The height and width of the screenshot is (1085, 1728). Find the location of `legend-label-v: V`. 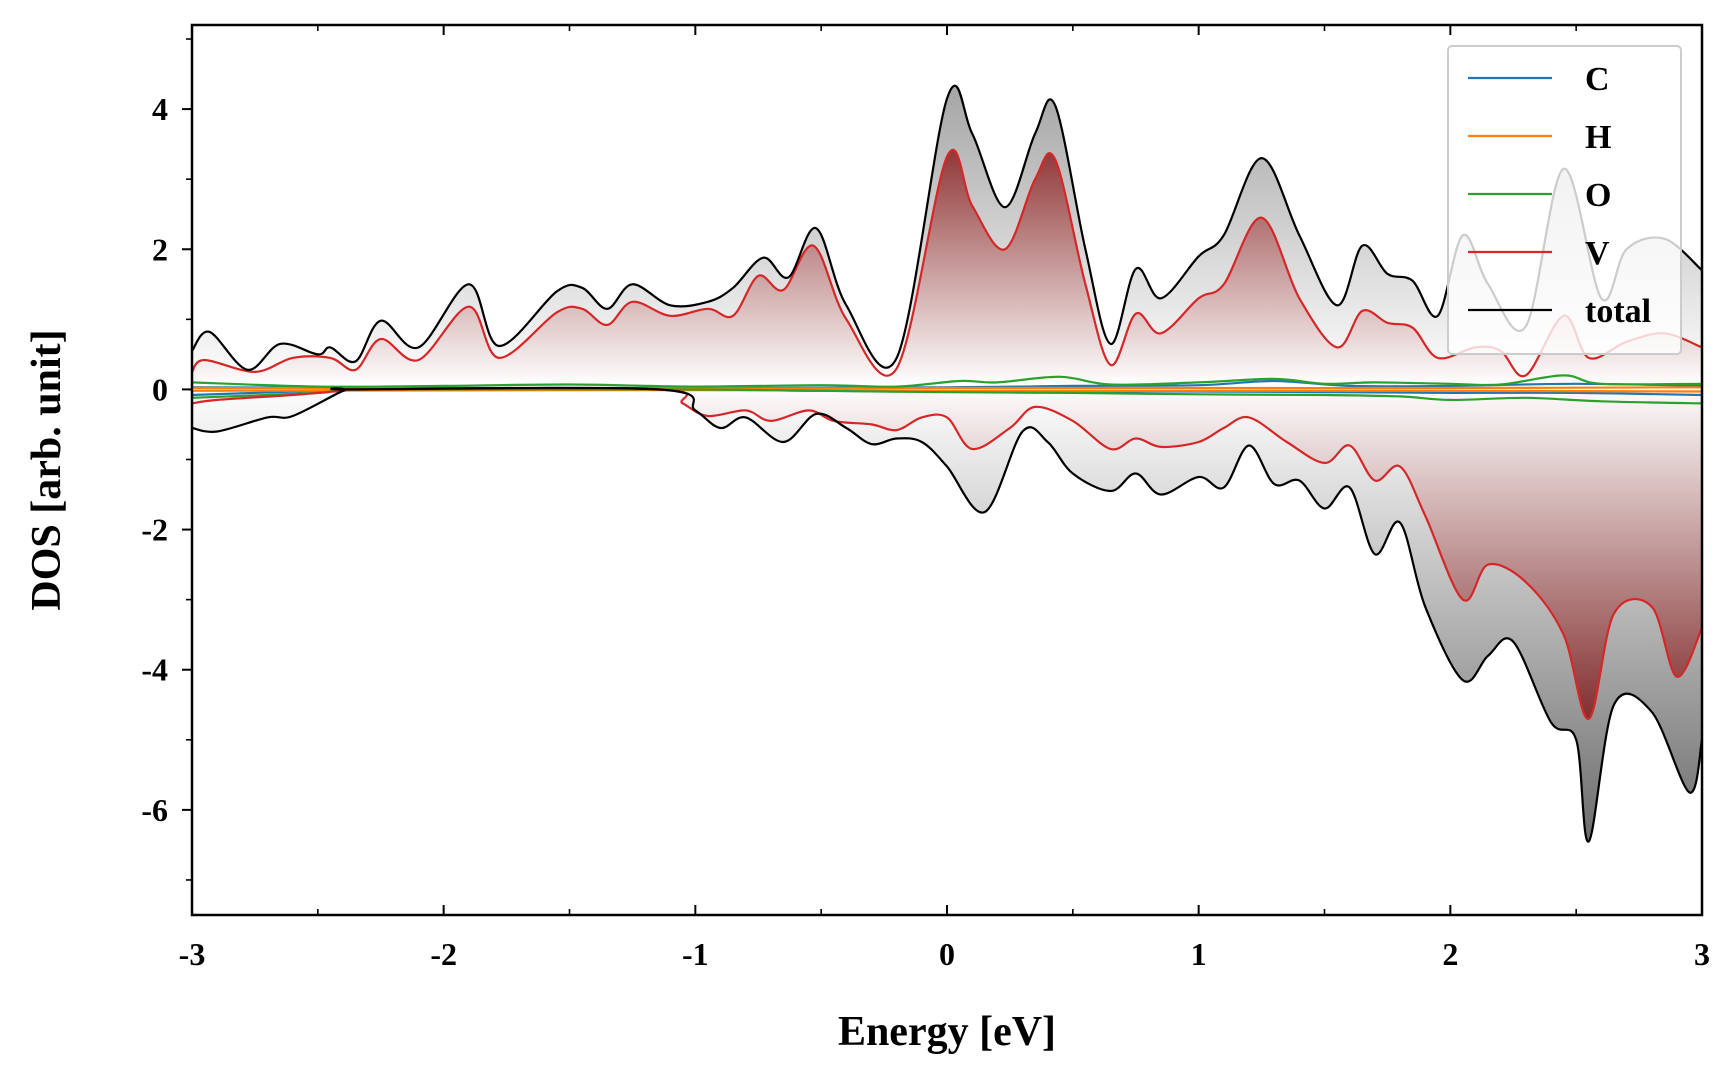

legend-label-v: V is located at coordinates (1597, 253).